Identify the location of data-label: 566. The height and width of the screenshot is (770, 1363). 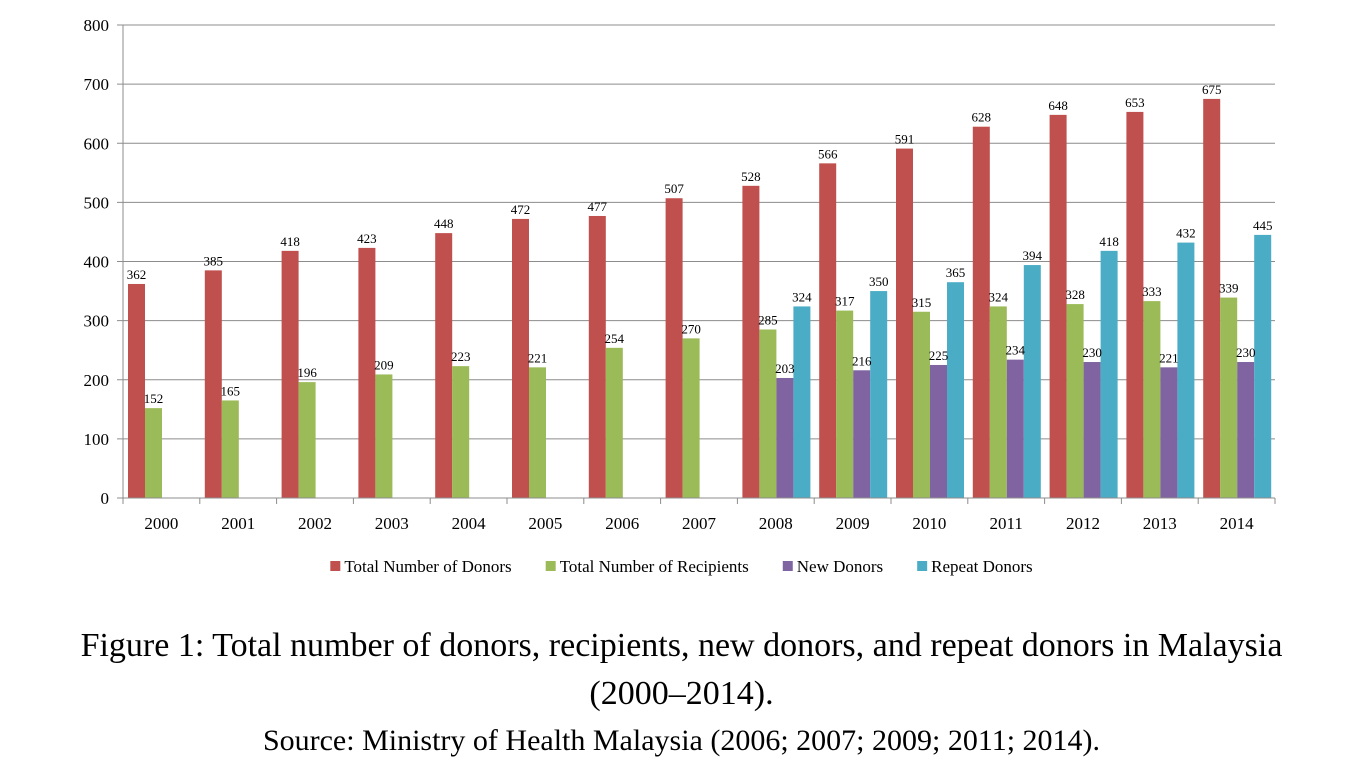
(828, 153).